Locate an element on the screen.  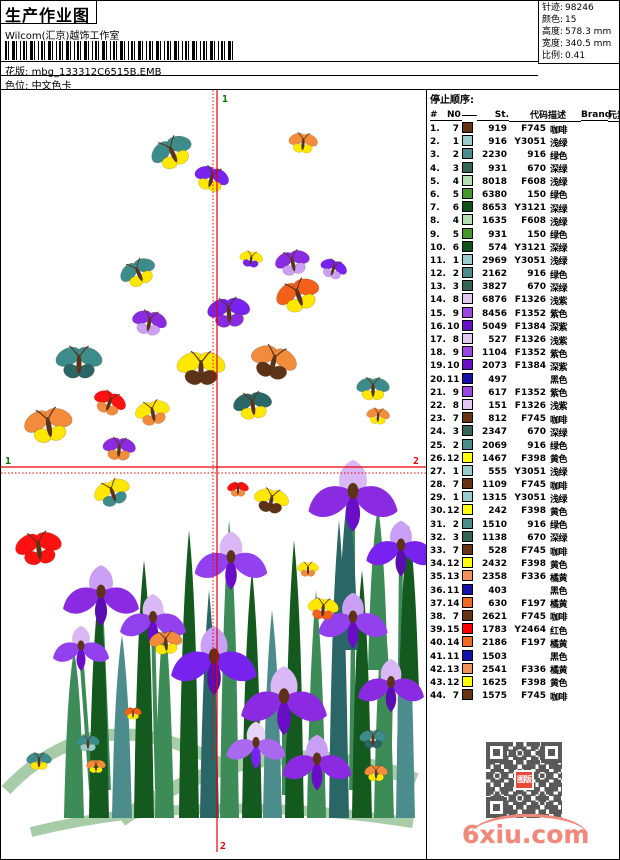
row-number: 18. is located at coordinates (438, 353).